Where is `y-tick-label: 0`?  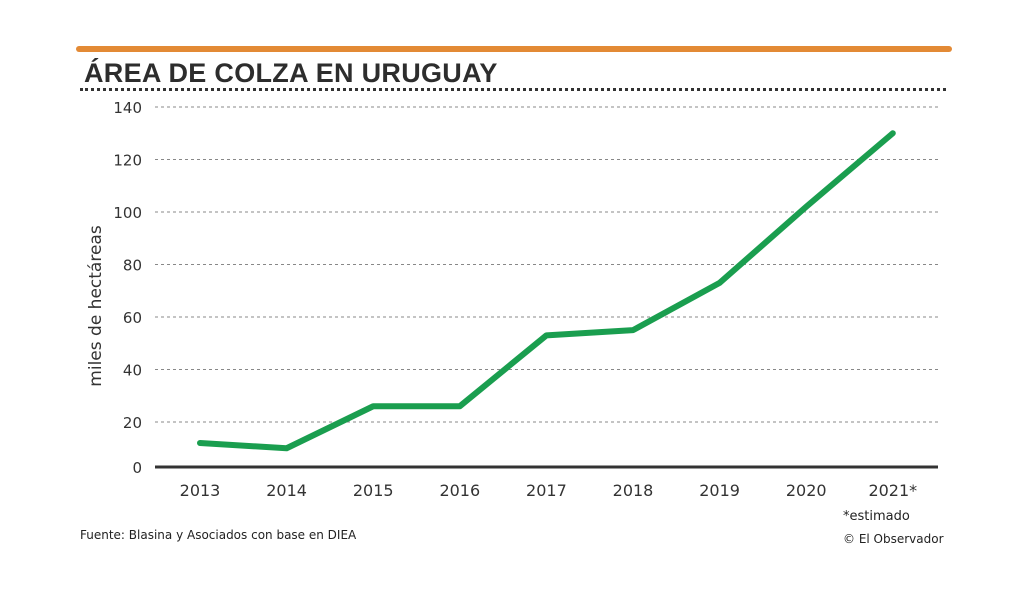
y-tick-label: 0 is located at coordinates (137, 468).